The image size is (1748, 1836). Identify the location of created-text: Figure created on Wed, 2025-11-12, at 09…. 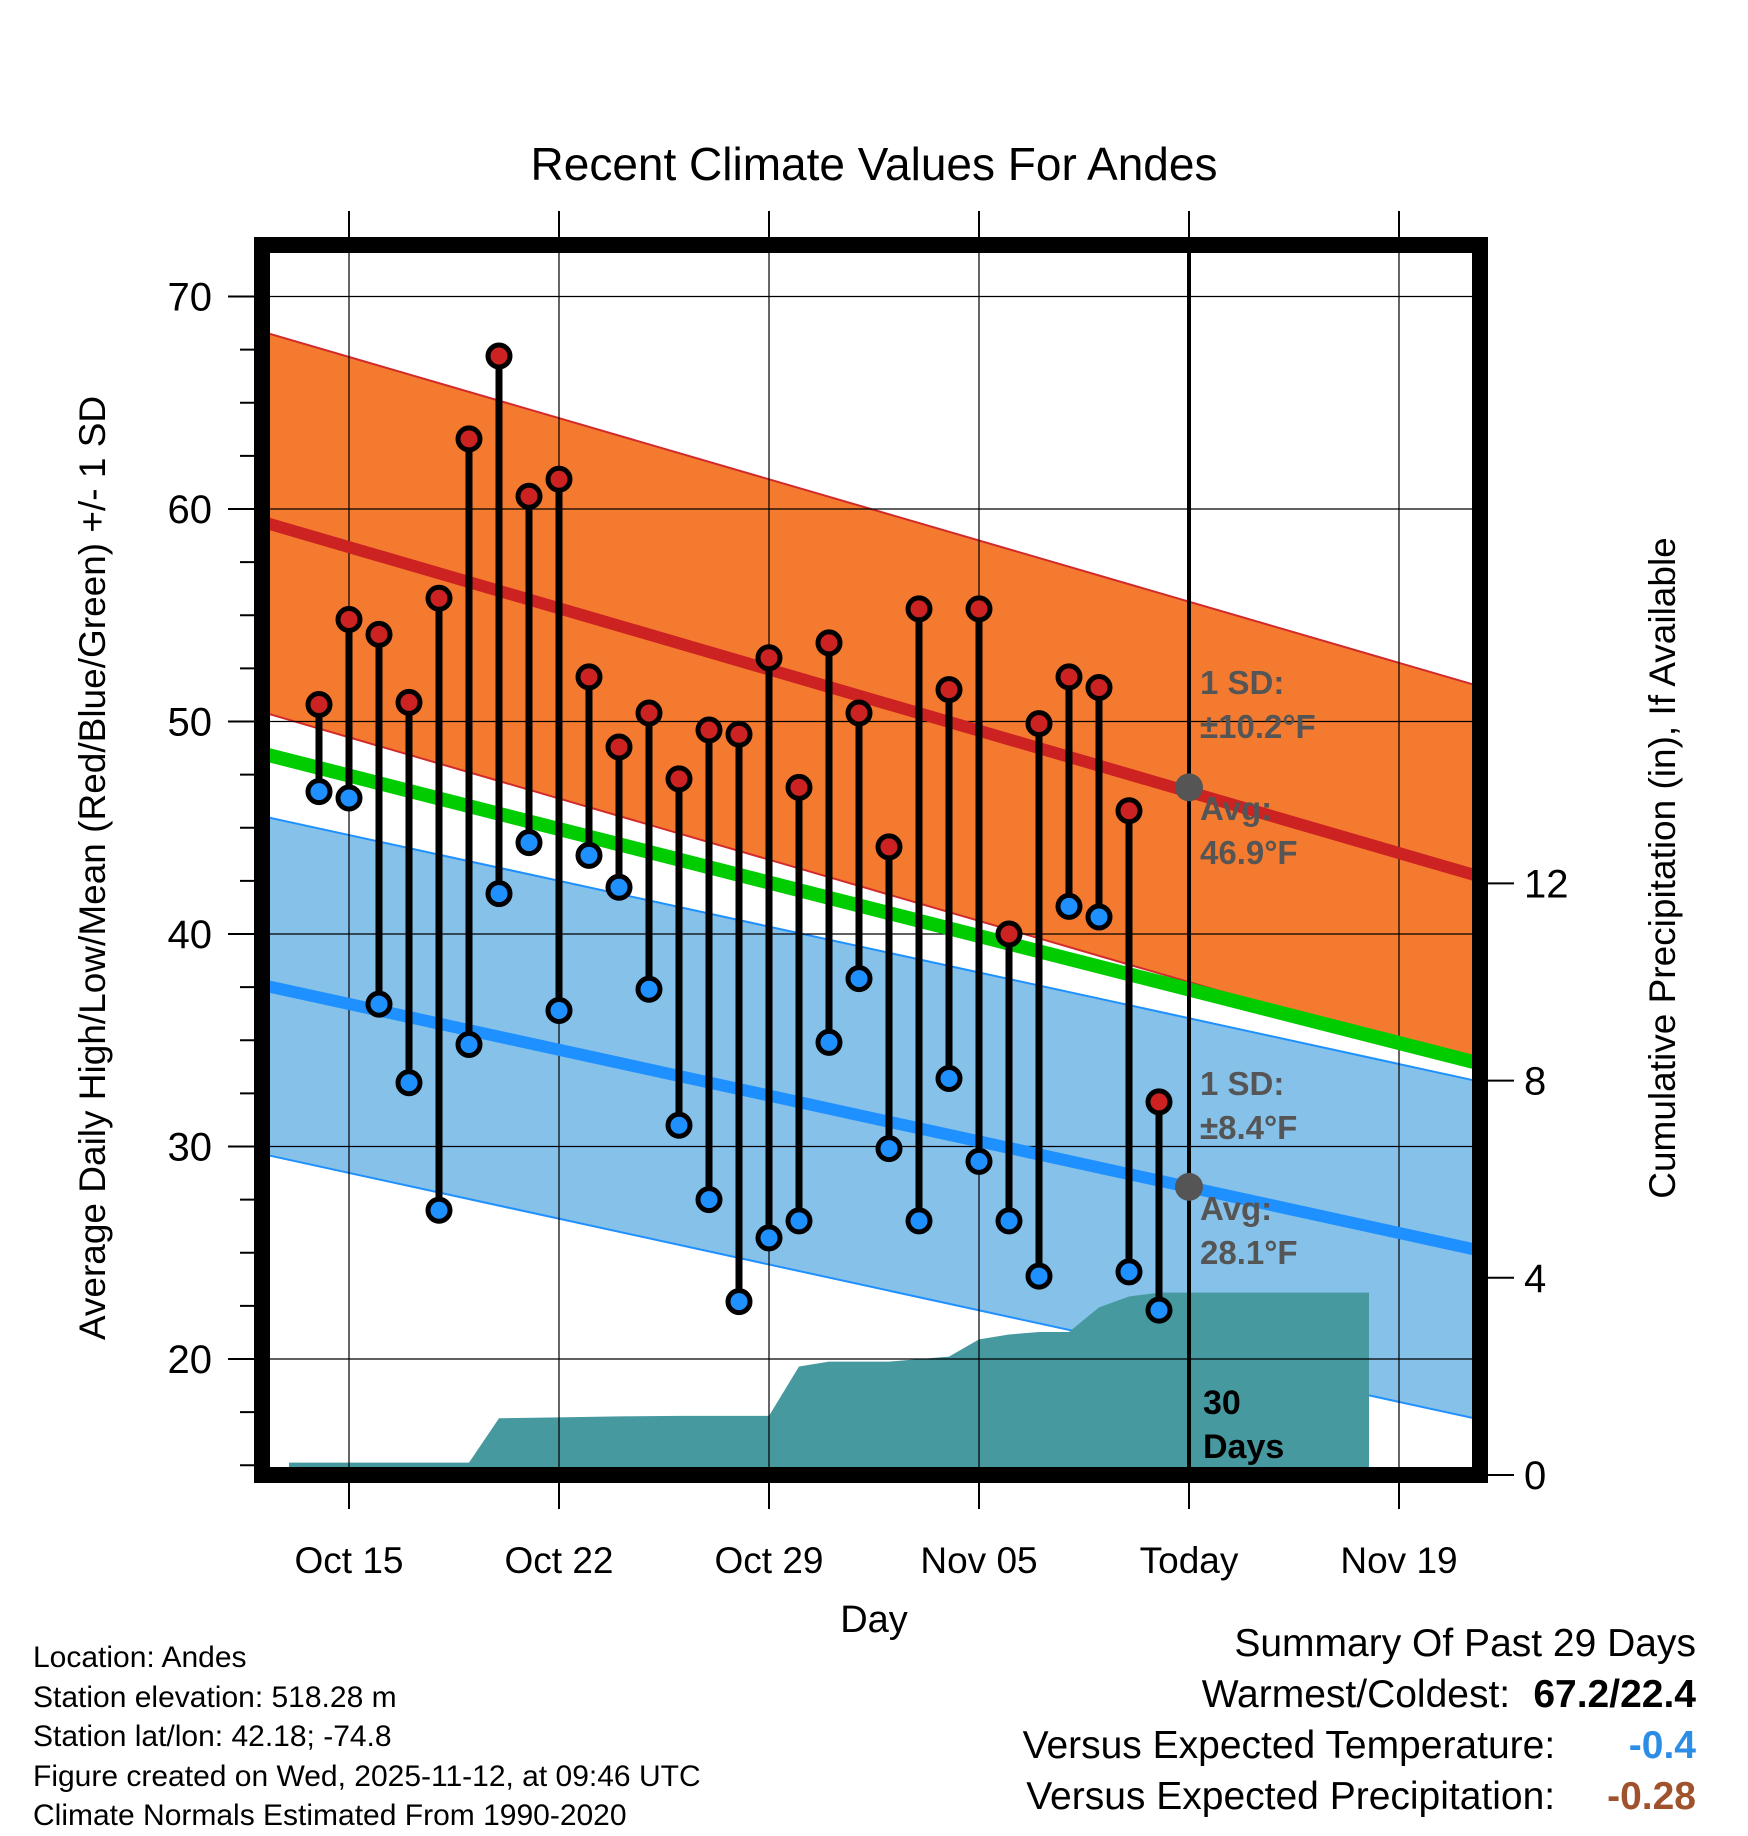
(367, 1776).